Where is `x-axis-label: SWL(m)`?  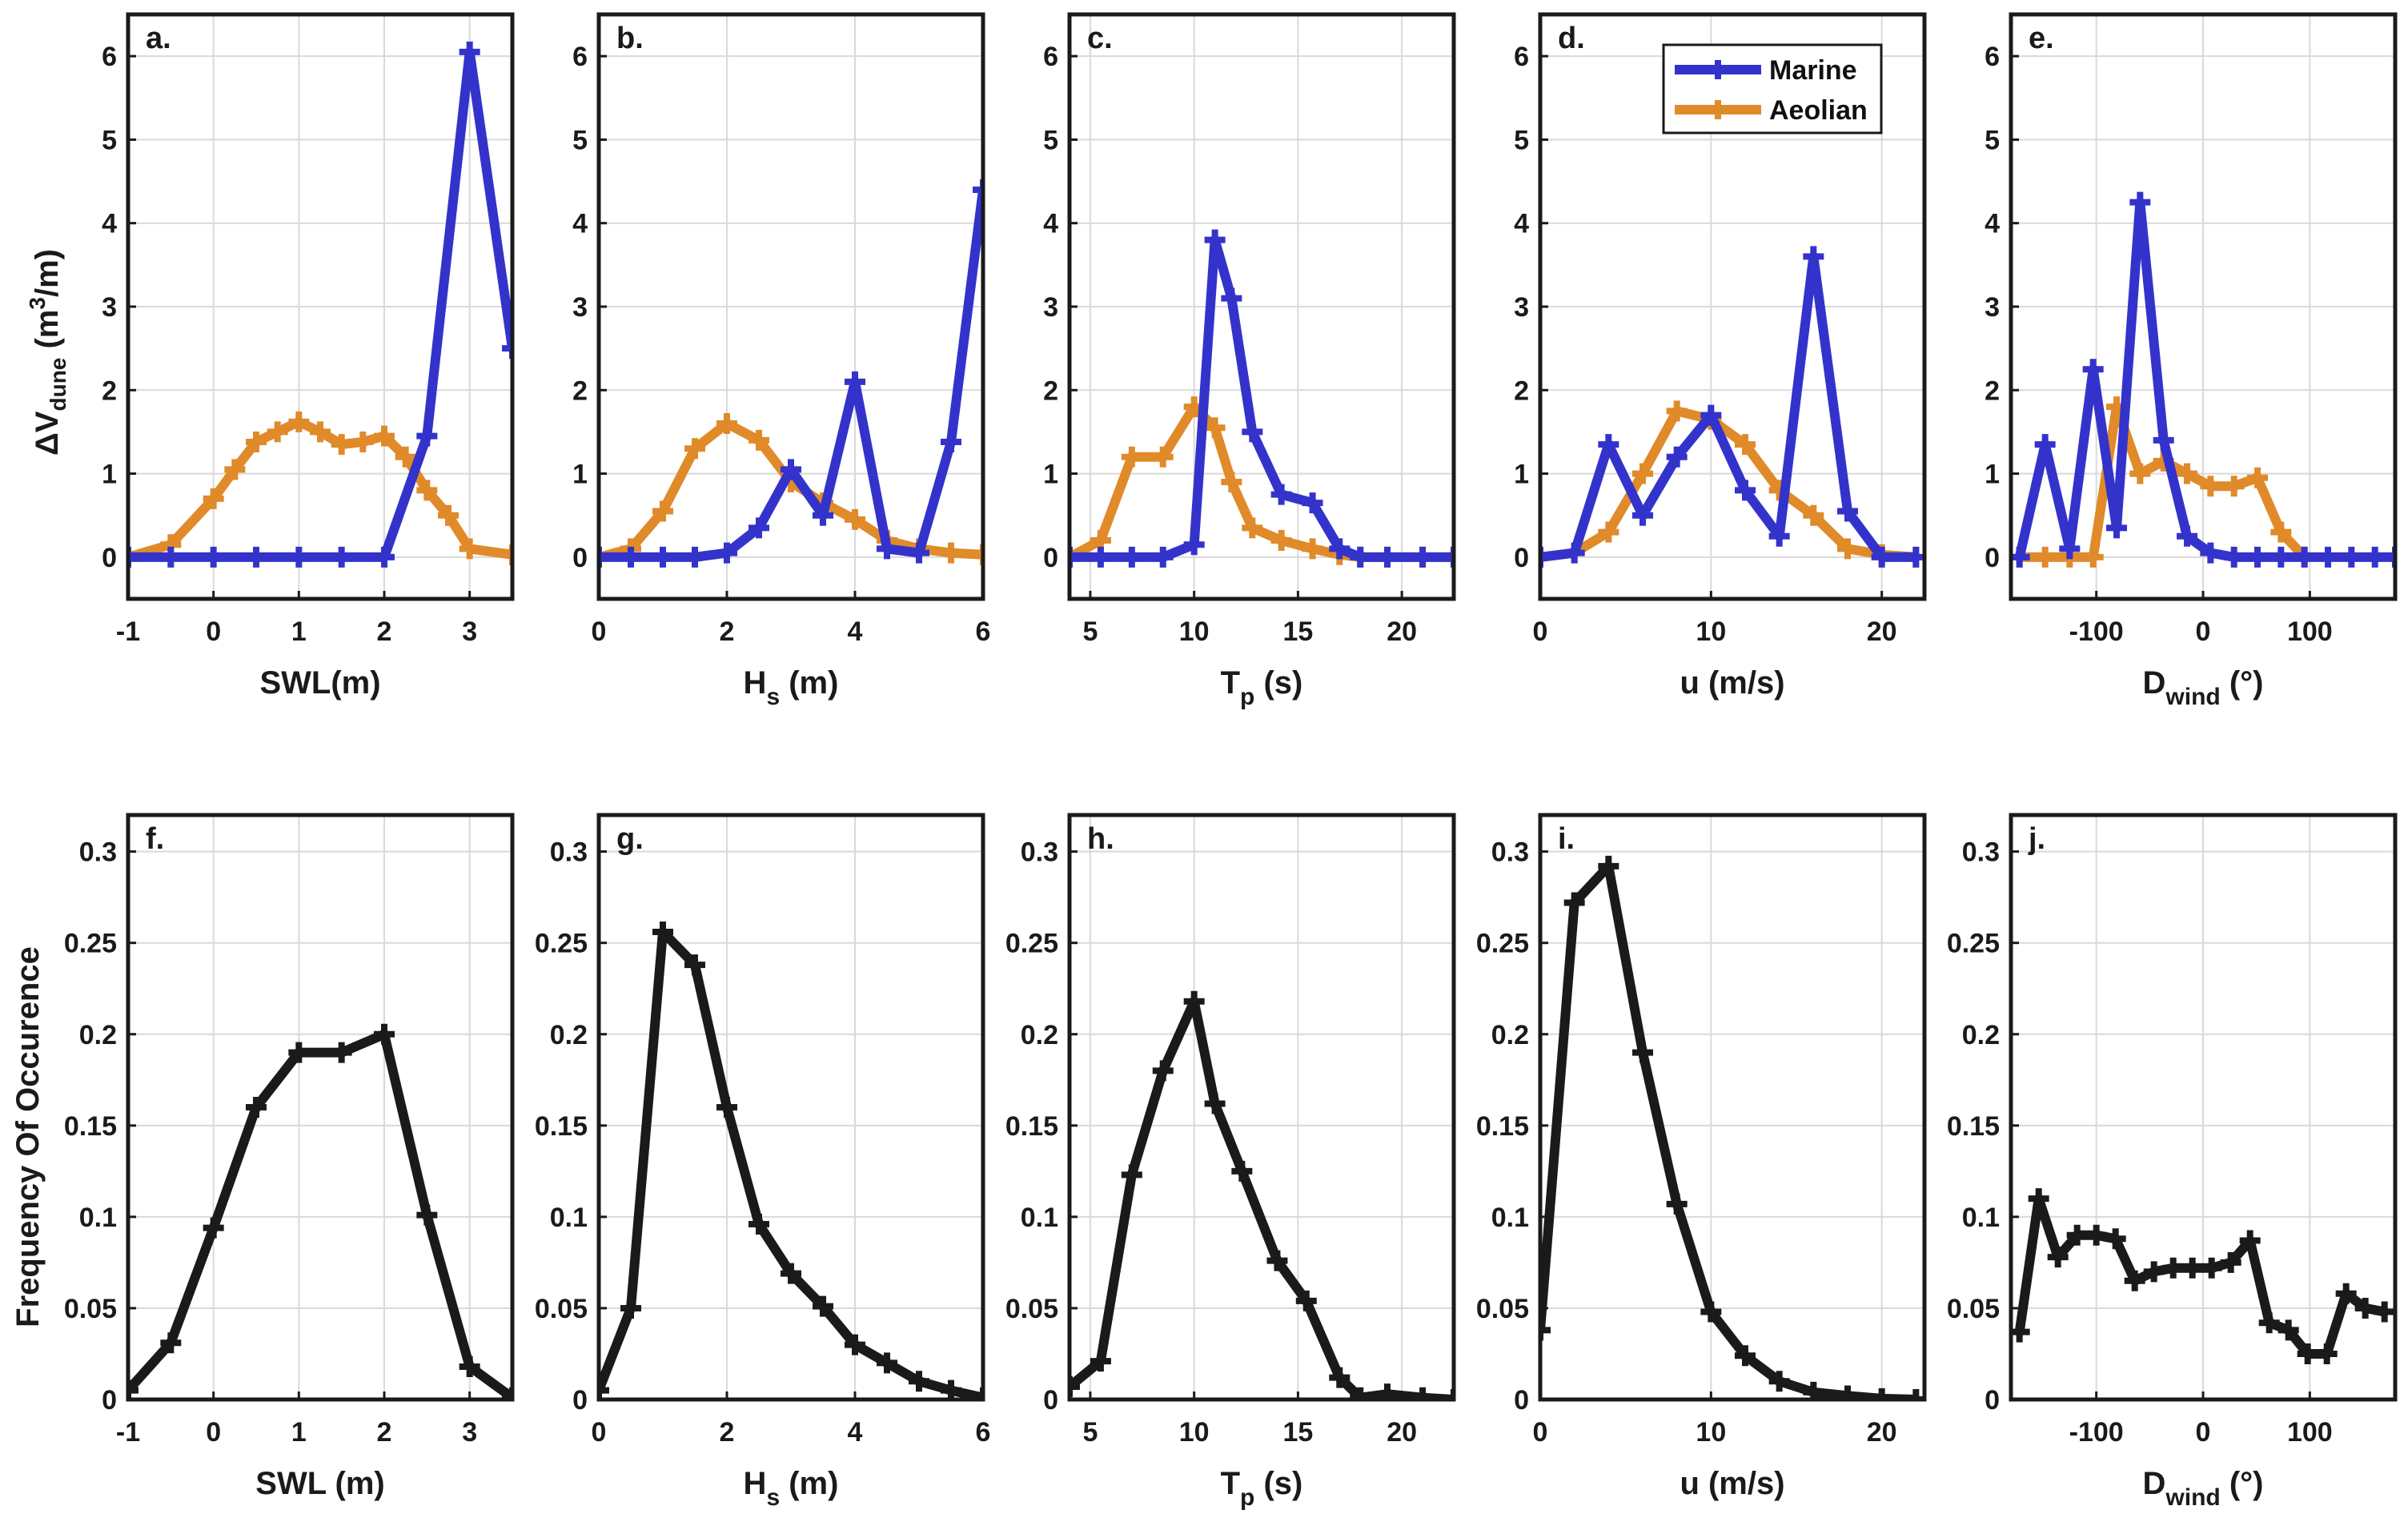
x-axis-label: SWL(m) is located at coordinates (319, 683).